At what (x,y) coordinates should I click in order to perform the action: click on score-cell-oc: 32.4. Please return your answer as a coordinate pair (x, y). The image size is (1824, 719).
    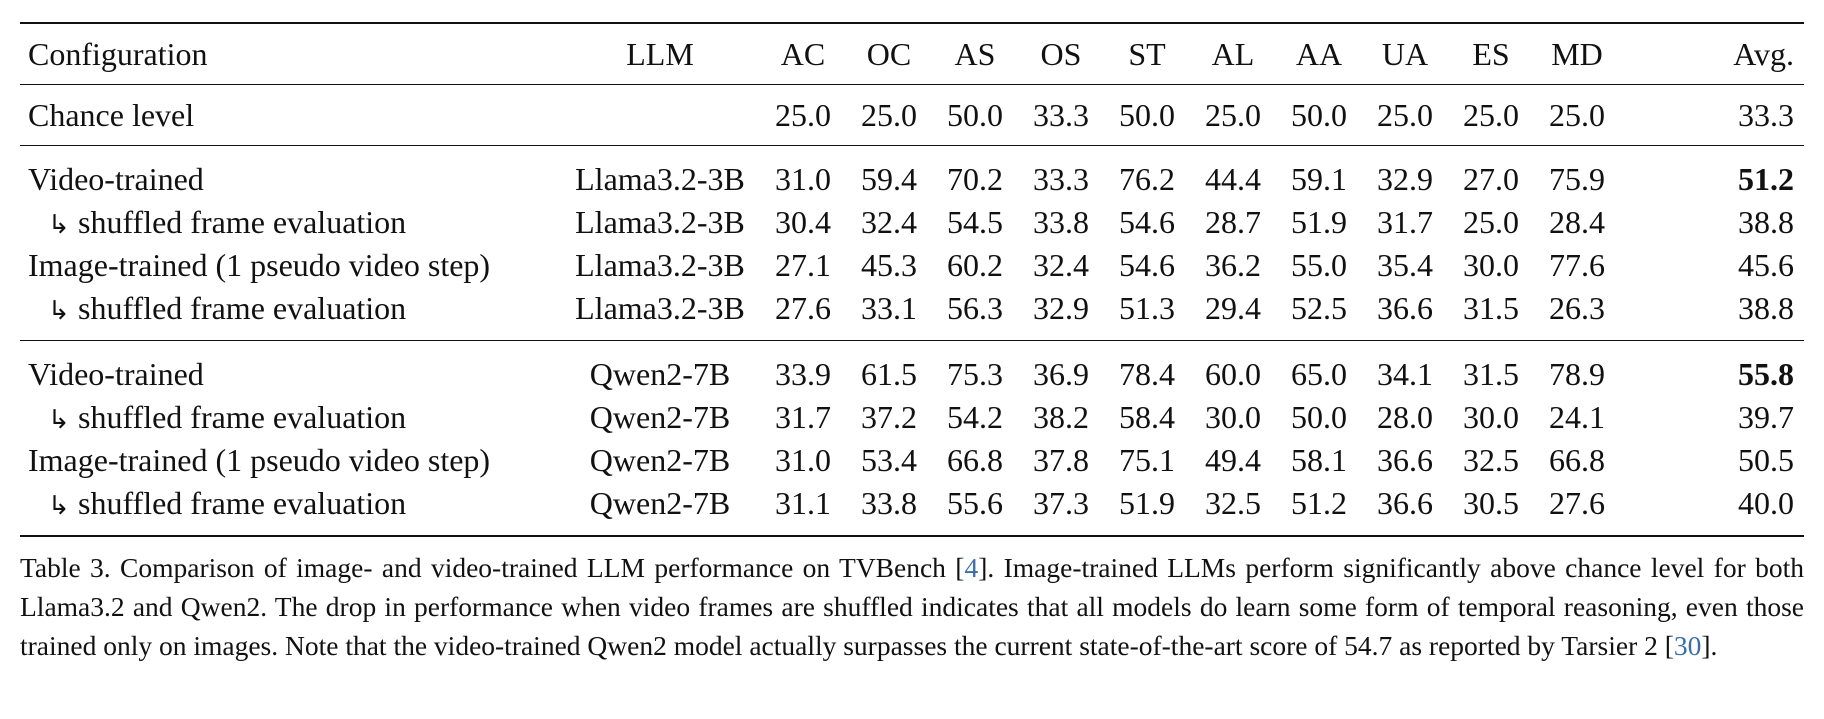
    Looking at the image, I should click on (889, 222).